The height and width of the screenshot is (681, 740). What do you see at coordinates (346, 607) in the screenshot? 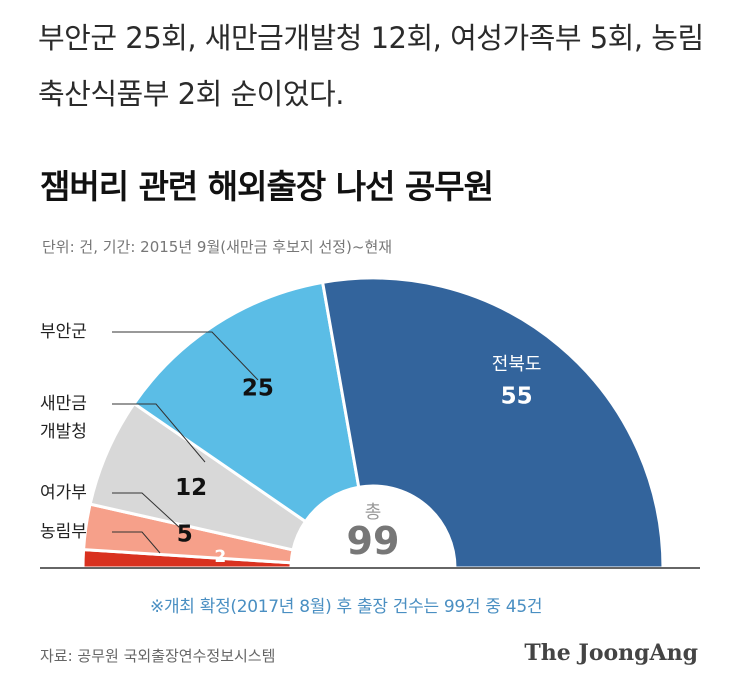
I see `chart-note: ※개최 확정(2017년 8월) 후 출장 건수는 99건 중 45건` at bounding box center [346, 607].